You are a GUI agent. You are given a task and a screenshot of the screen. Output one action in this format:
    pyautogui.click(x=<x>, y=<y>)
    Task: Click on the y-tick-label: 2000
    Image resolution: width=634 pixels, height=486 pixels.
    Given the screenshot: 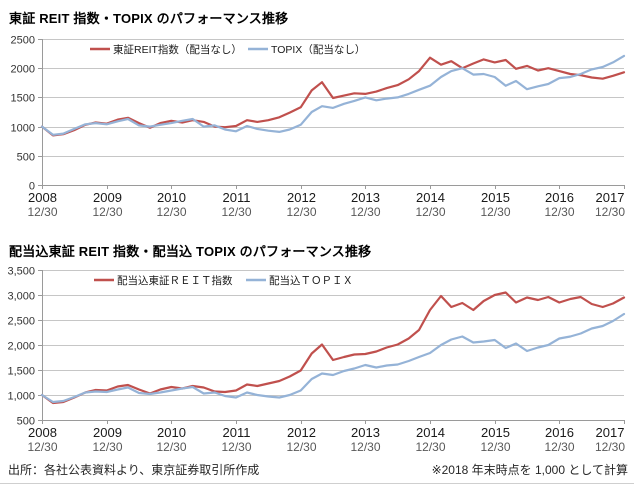 What is the action you would take?
    pyautogui.click(x=23, y=70)
    